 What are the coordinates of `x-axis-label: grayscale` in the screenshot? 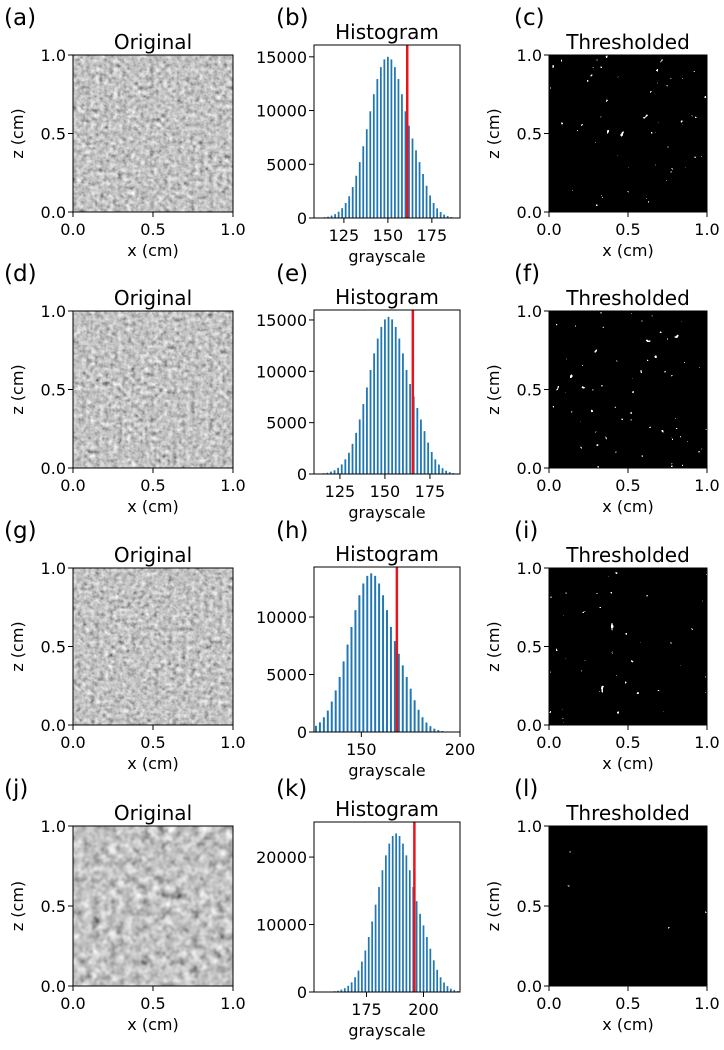 It's located at (386, 770).